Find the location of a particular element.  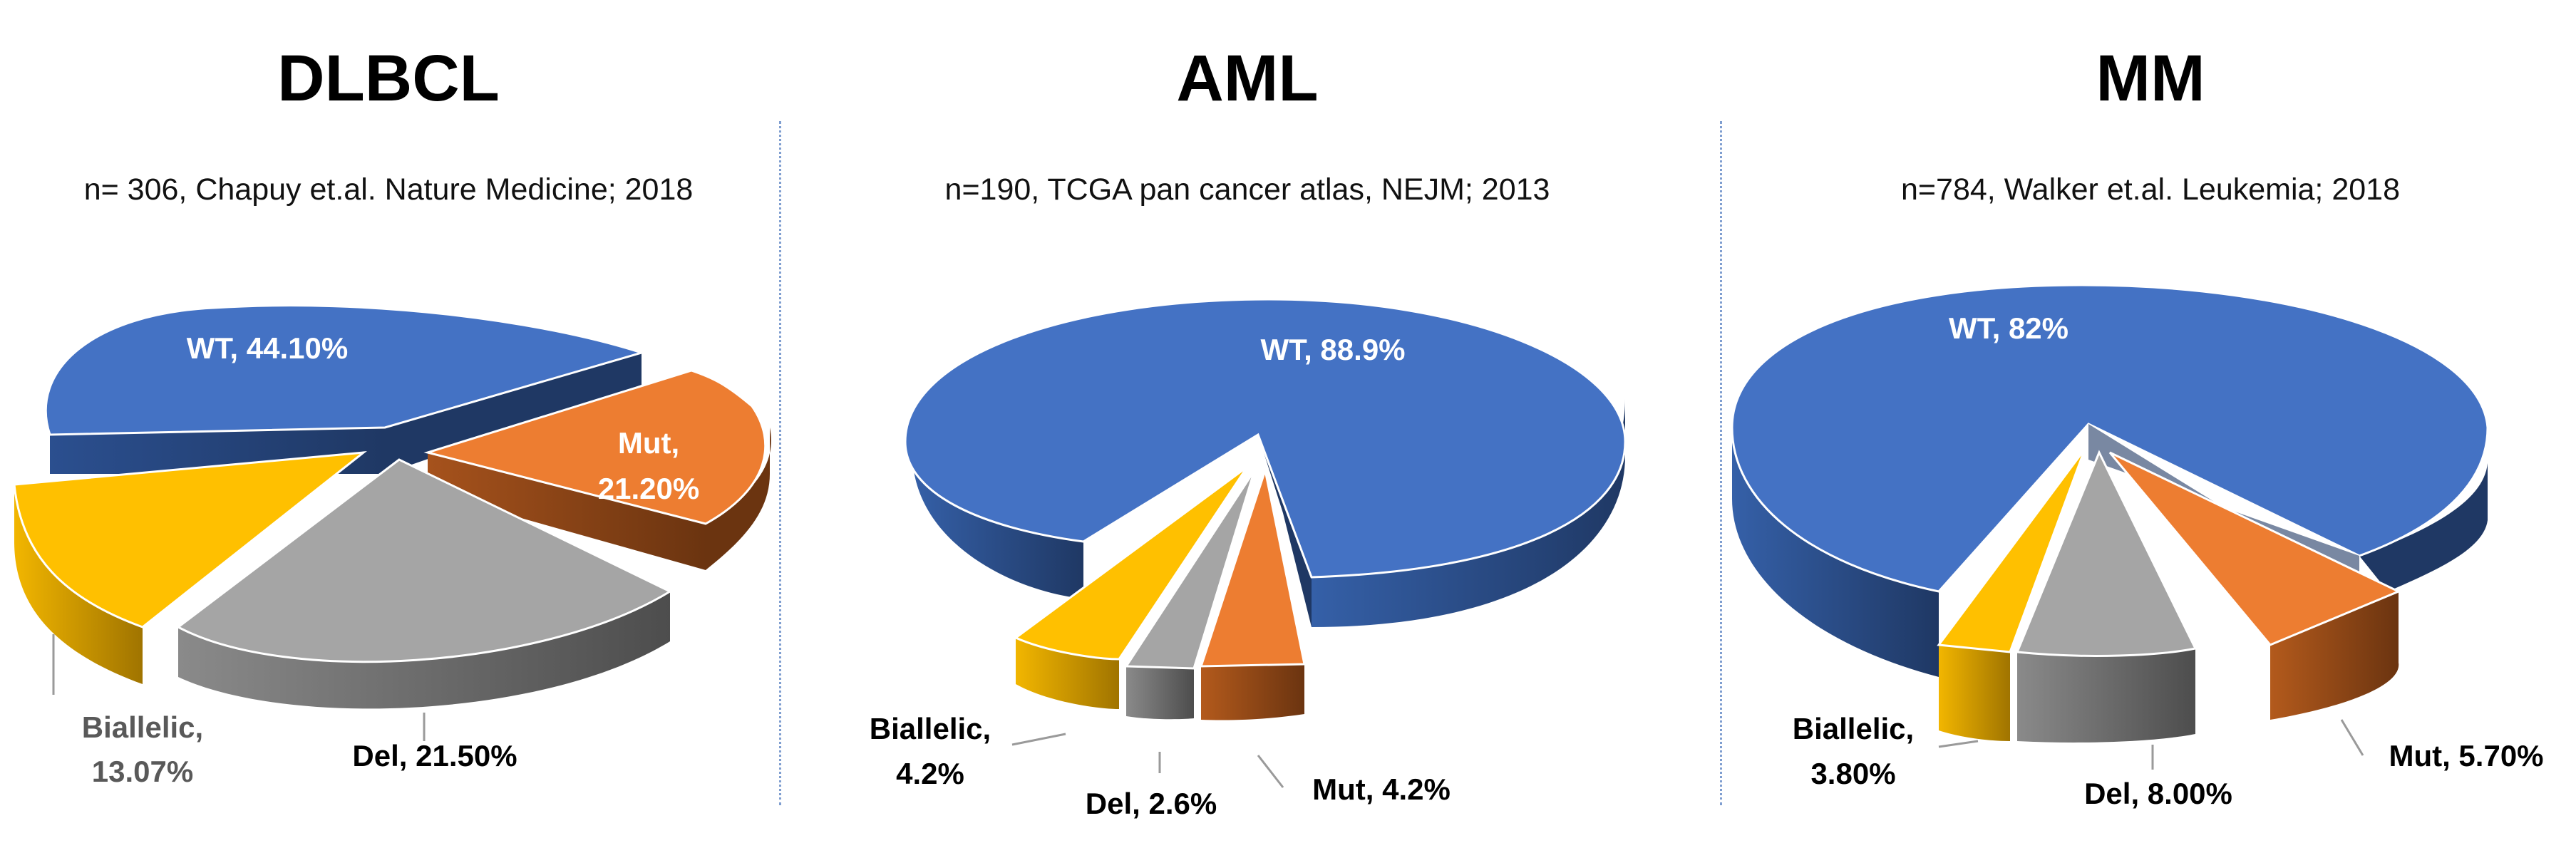

aml-label-biallelic-value: 4.2% is located at coordinates (930, 773).